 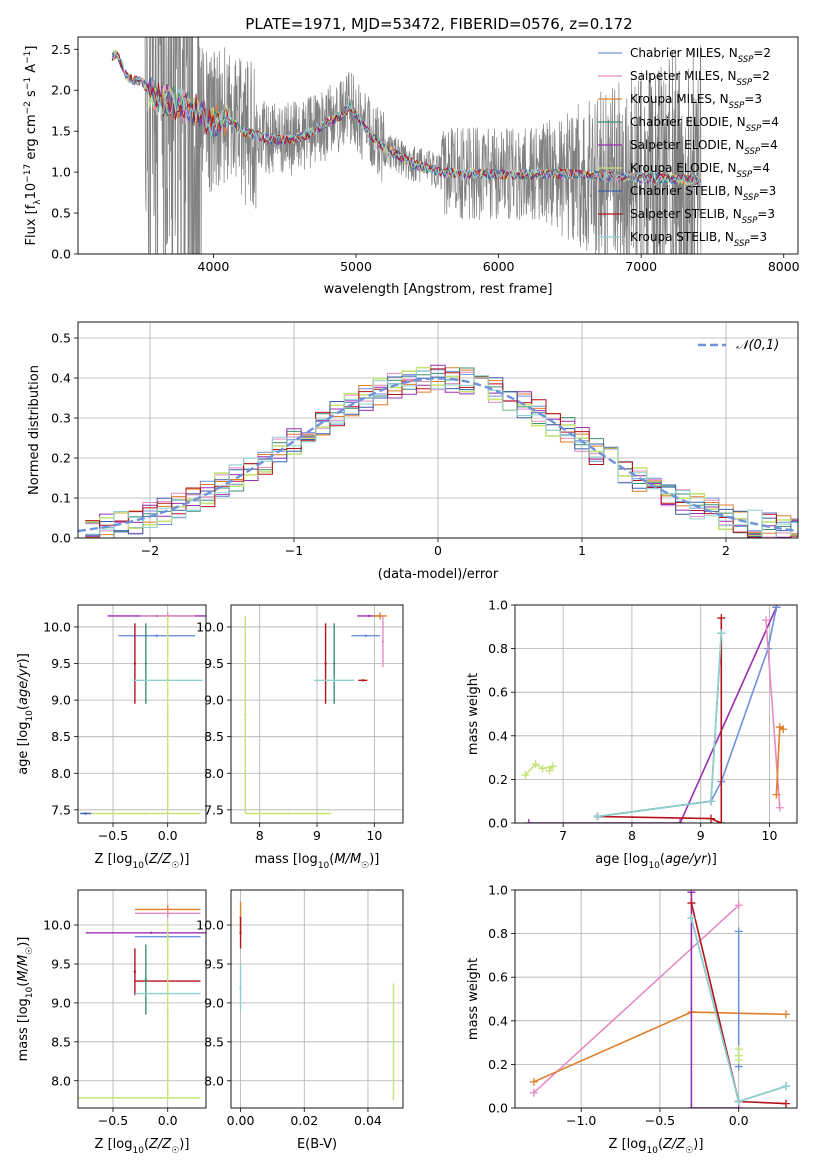 What do you see at coordinates (150, 550) in the screenshot?
I see `x-tick-label: −2` at bounding box center [150, 550].